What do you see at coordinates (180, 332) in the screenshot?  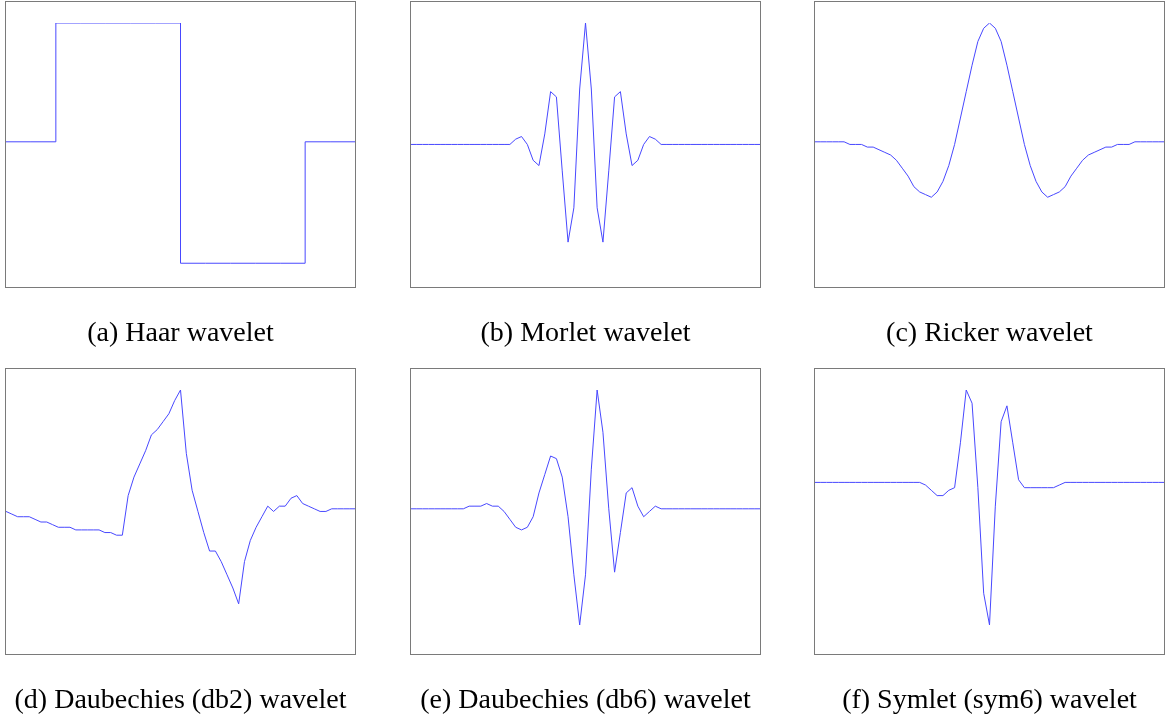 I see `x-axis-title: (a) Haar wavelet` at bounding box center [180, 332].